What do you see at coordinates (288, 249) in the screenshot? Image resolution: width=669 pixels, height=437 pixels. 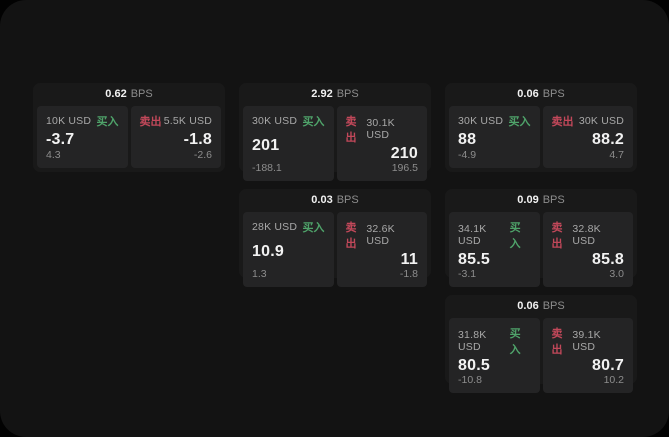 I see `buy-panel: 28K USD 买入 10.9 1.3` at bounding box center [288, 249].